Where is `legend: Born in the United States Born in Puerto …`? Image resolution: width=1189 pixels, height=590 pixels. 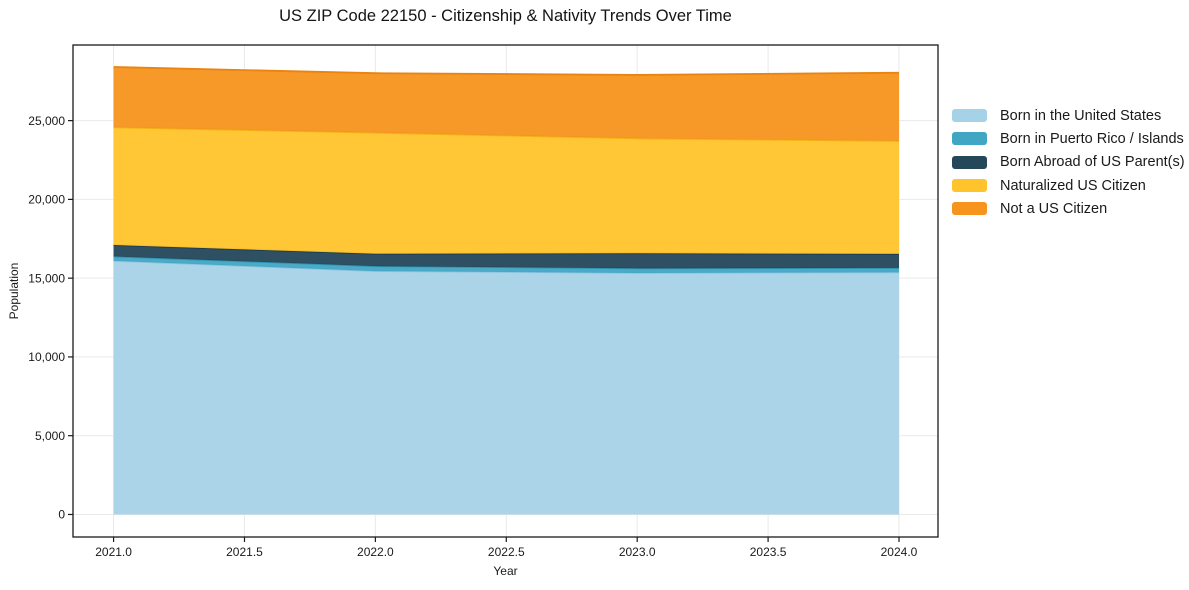
legend: Born in the United States Born in Puerto … is located at coordinates (1068, 162).